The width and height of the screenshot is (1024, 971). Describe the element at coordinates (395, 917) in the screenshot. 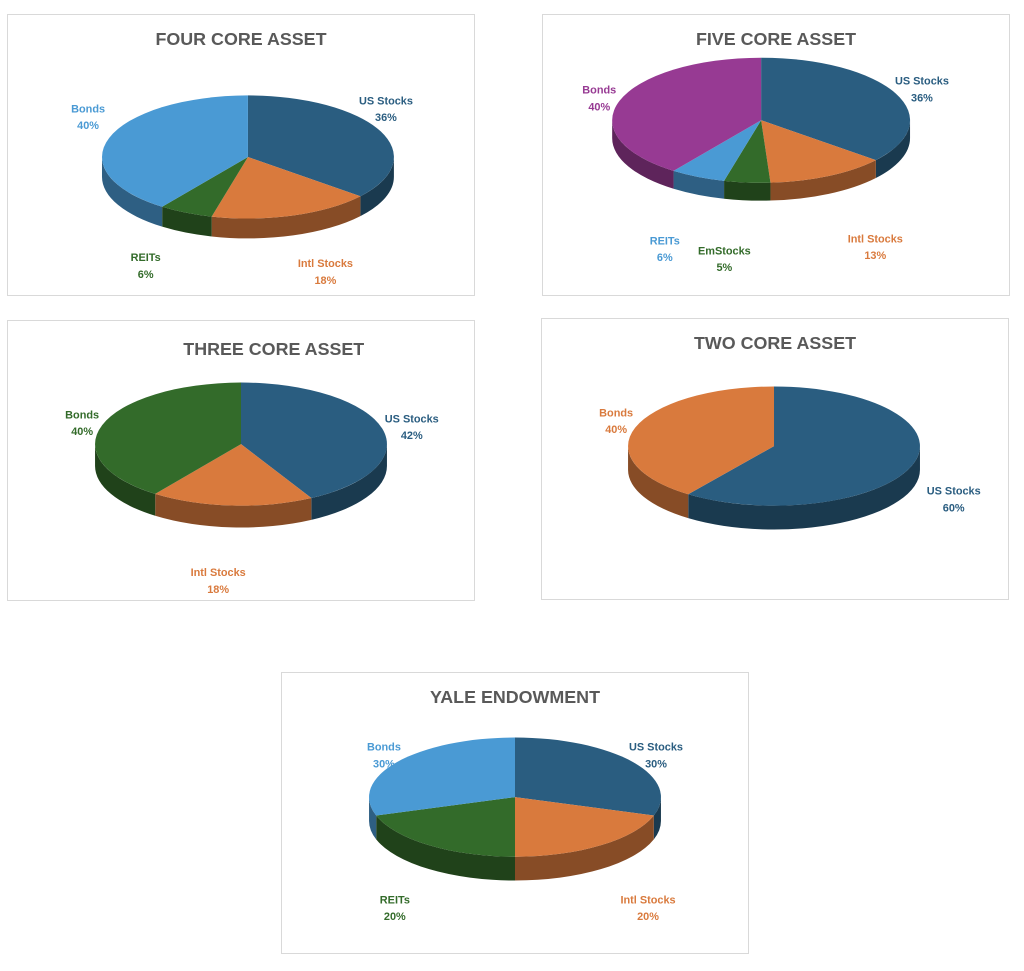

I see `data-label-value: 20%` at that location.